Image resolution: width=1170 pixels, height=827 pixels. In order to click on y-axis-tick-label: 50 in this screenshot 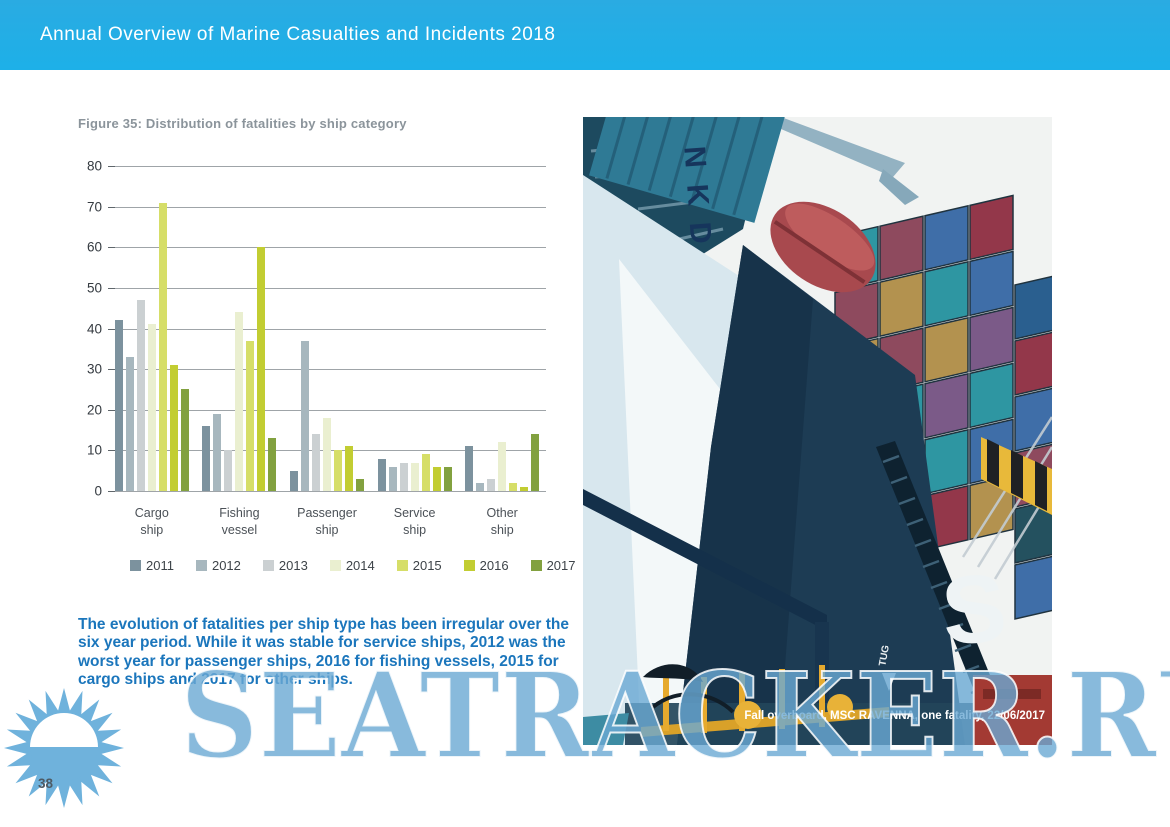, I will do `click(94, 288)`.